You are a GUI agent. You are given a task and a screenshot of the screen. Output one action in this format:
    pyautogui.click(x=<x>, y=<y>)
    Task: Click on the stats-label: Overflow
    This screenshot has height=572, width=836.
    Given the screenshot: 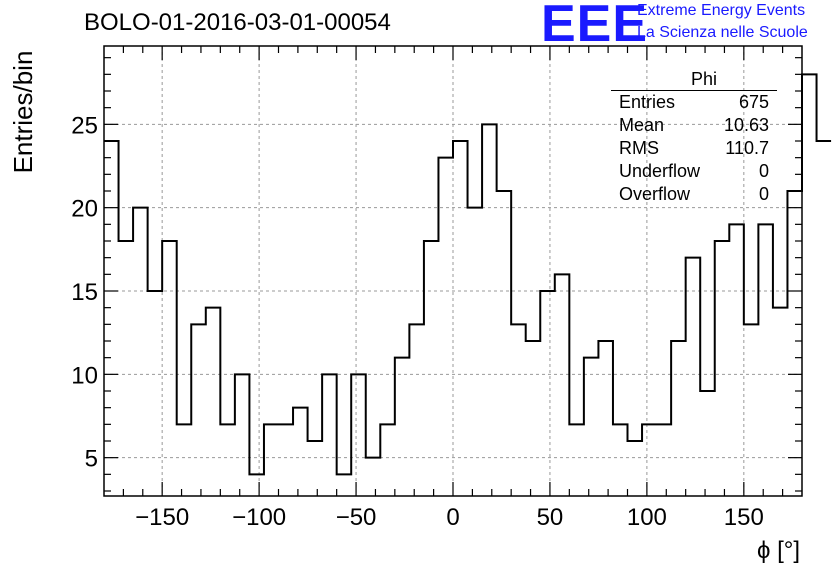 What is the action you would take?
    pyautogui.click(x=655, y=194)
    